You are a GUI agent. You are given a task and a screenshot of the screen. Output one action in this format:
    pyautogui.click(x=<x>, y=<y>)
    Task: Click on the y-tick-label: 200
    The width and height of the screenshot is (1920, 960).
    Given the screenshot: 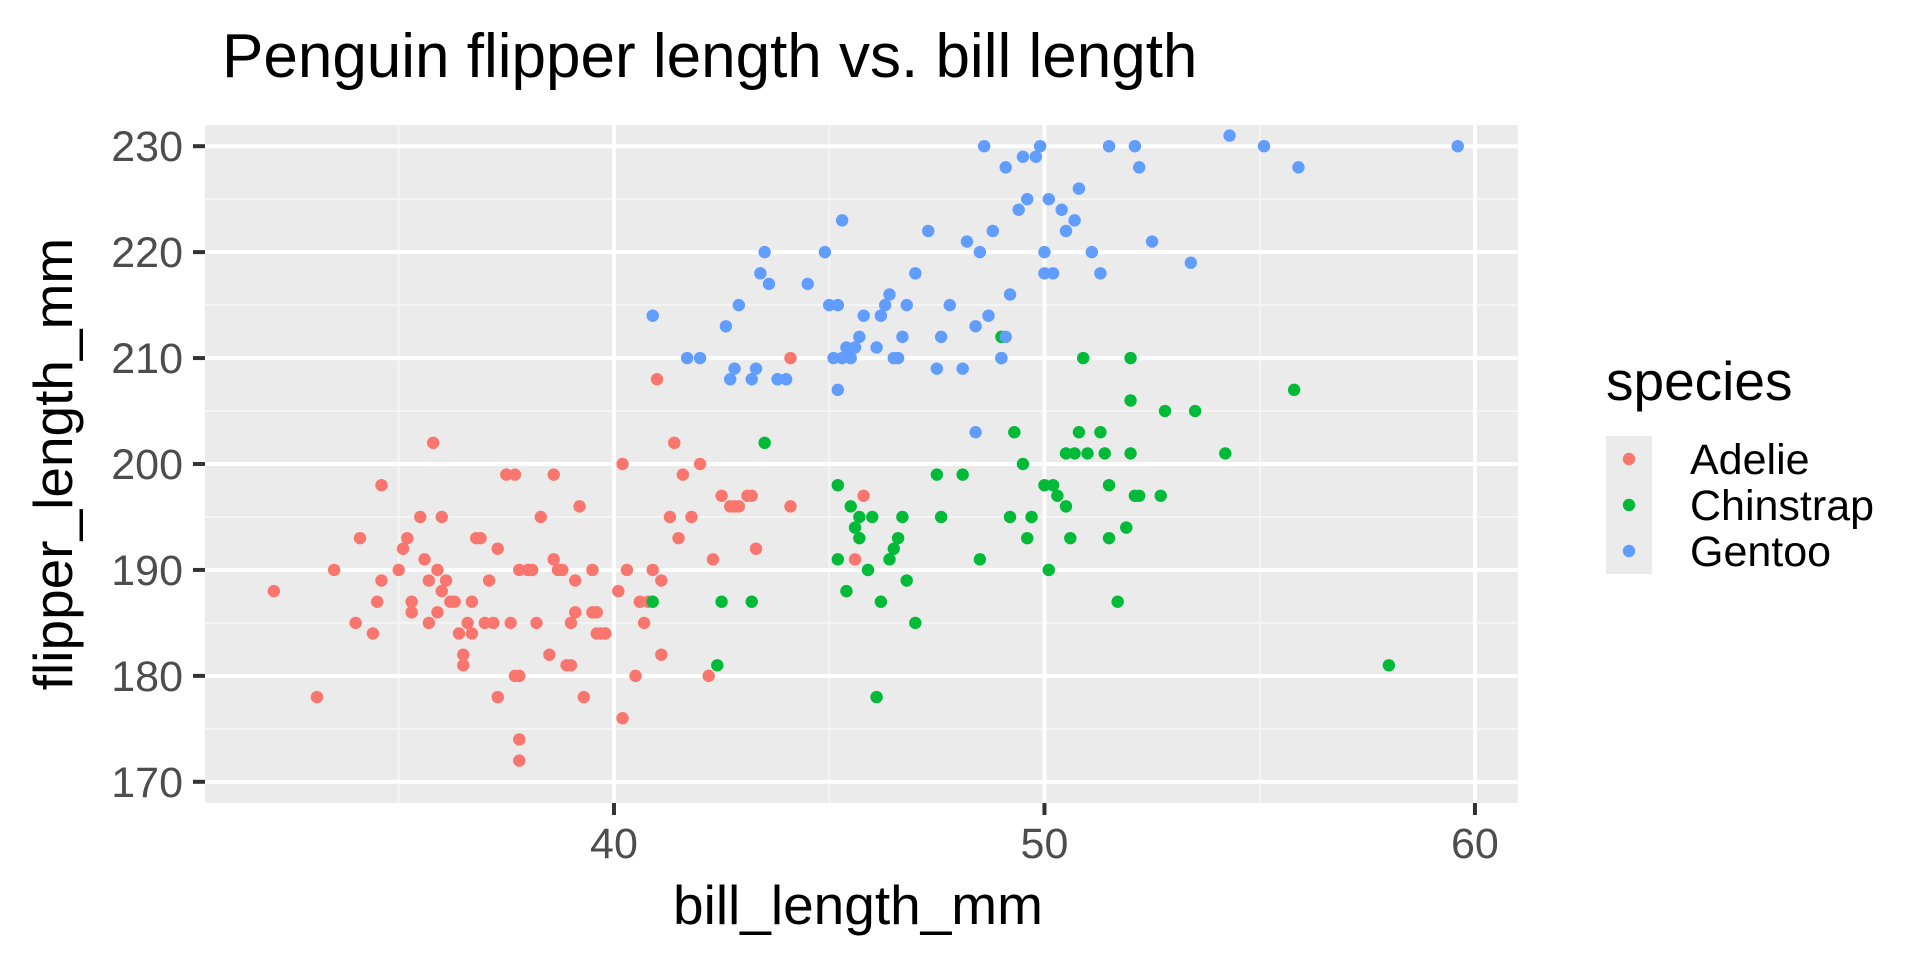 What is the action you would take?
    pyautogui.click(x=147, y=465)
    